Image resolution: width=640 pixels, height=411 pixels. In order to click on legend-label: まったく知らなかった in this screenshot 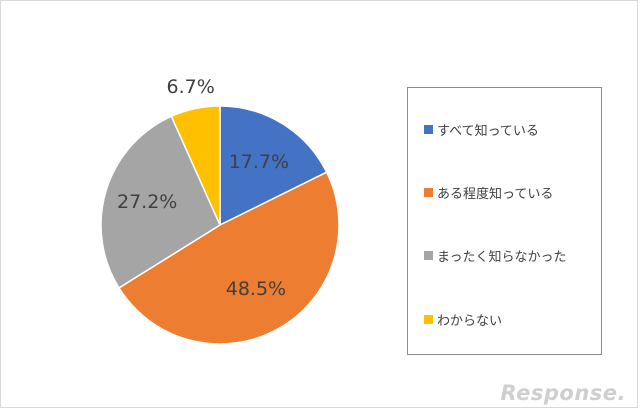, I will do `click(502, 257)`.